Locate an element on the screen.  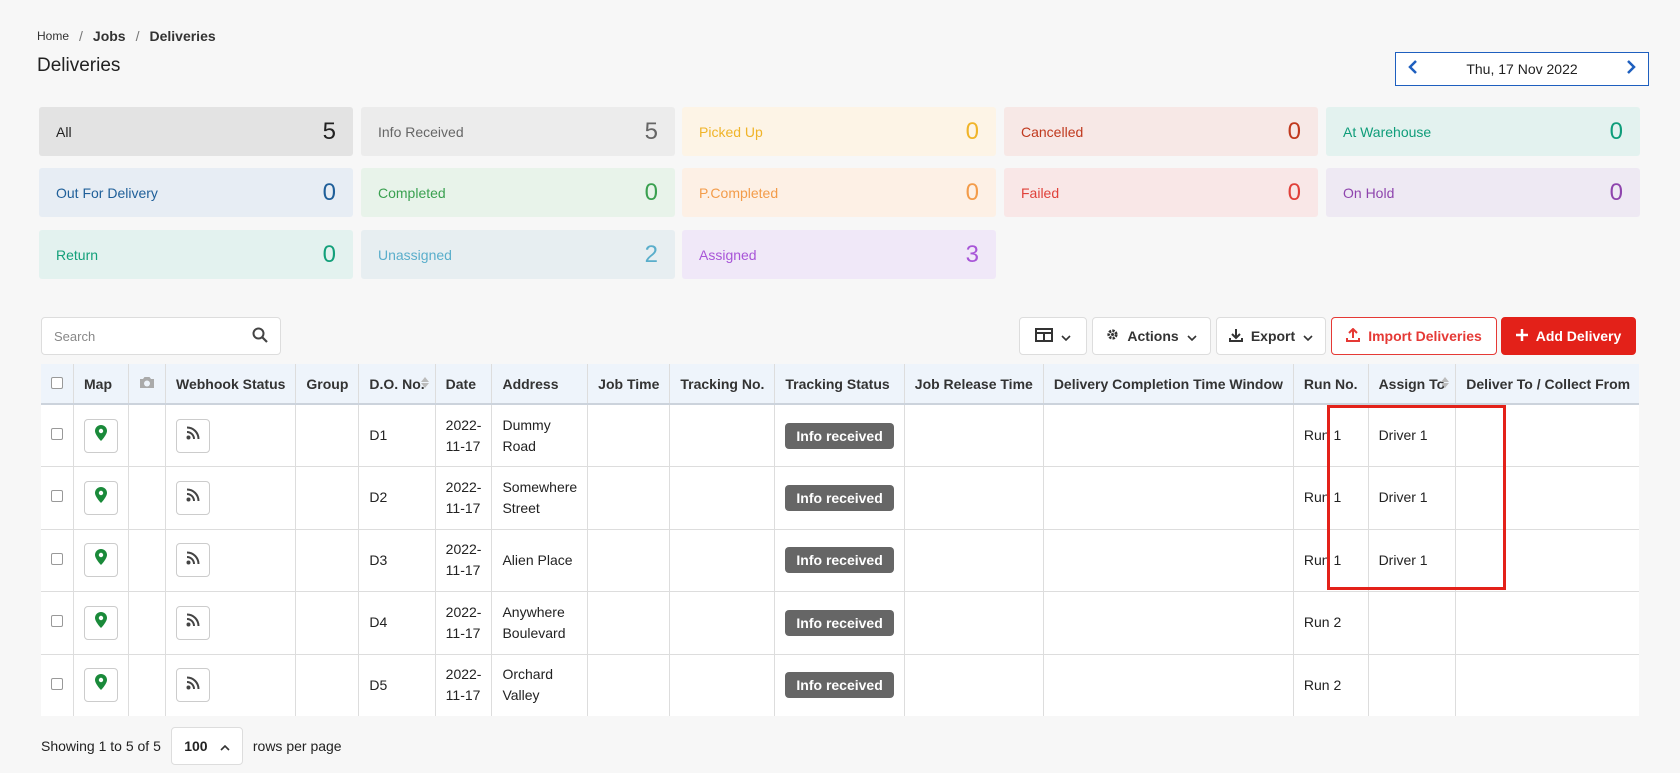
status-card-assigned: Assigned 3 is located at coordinates (839, 254).